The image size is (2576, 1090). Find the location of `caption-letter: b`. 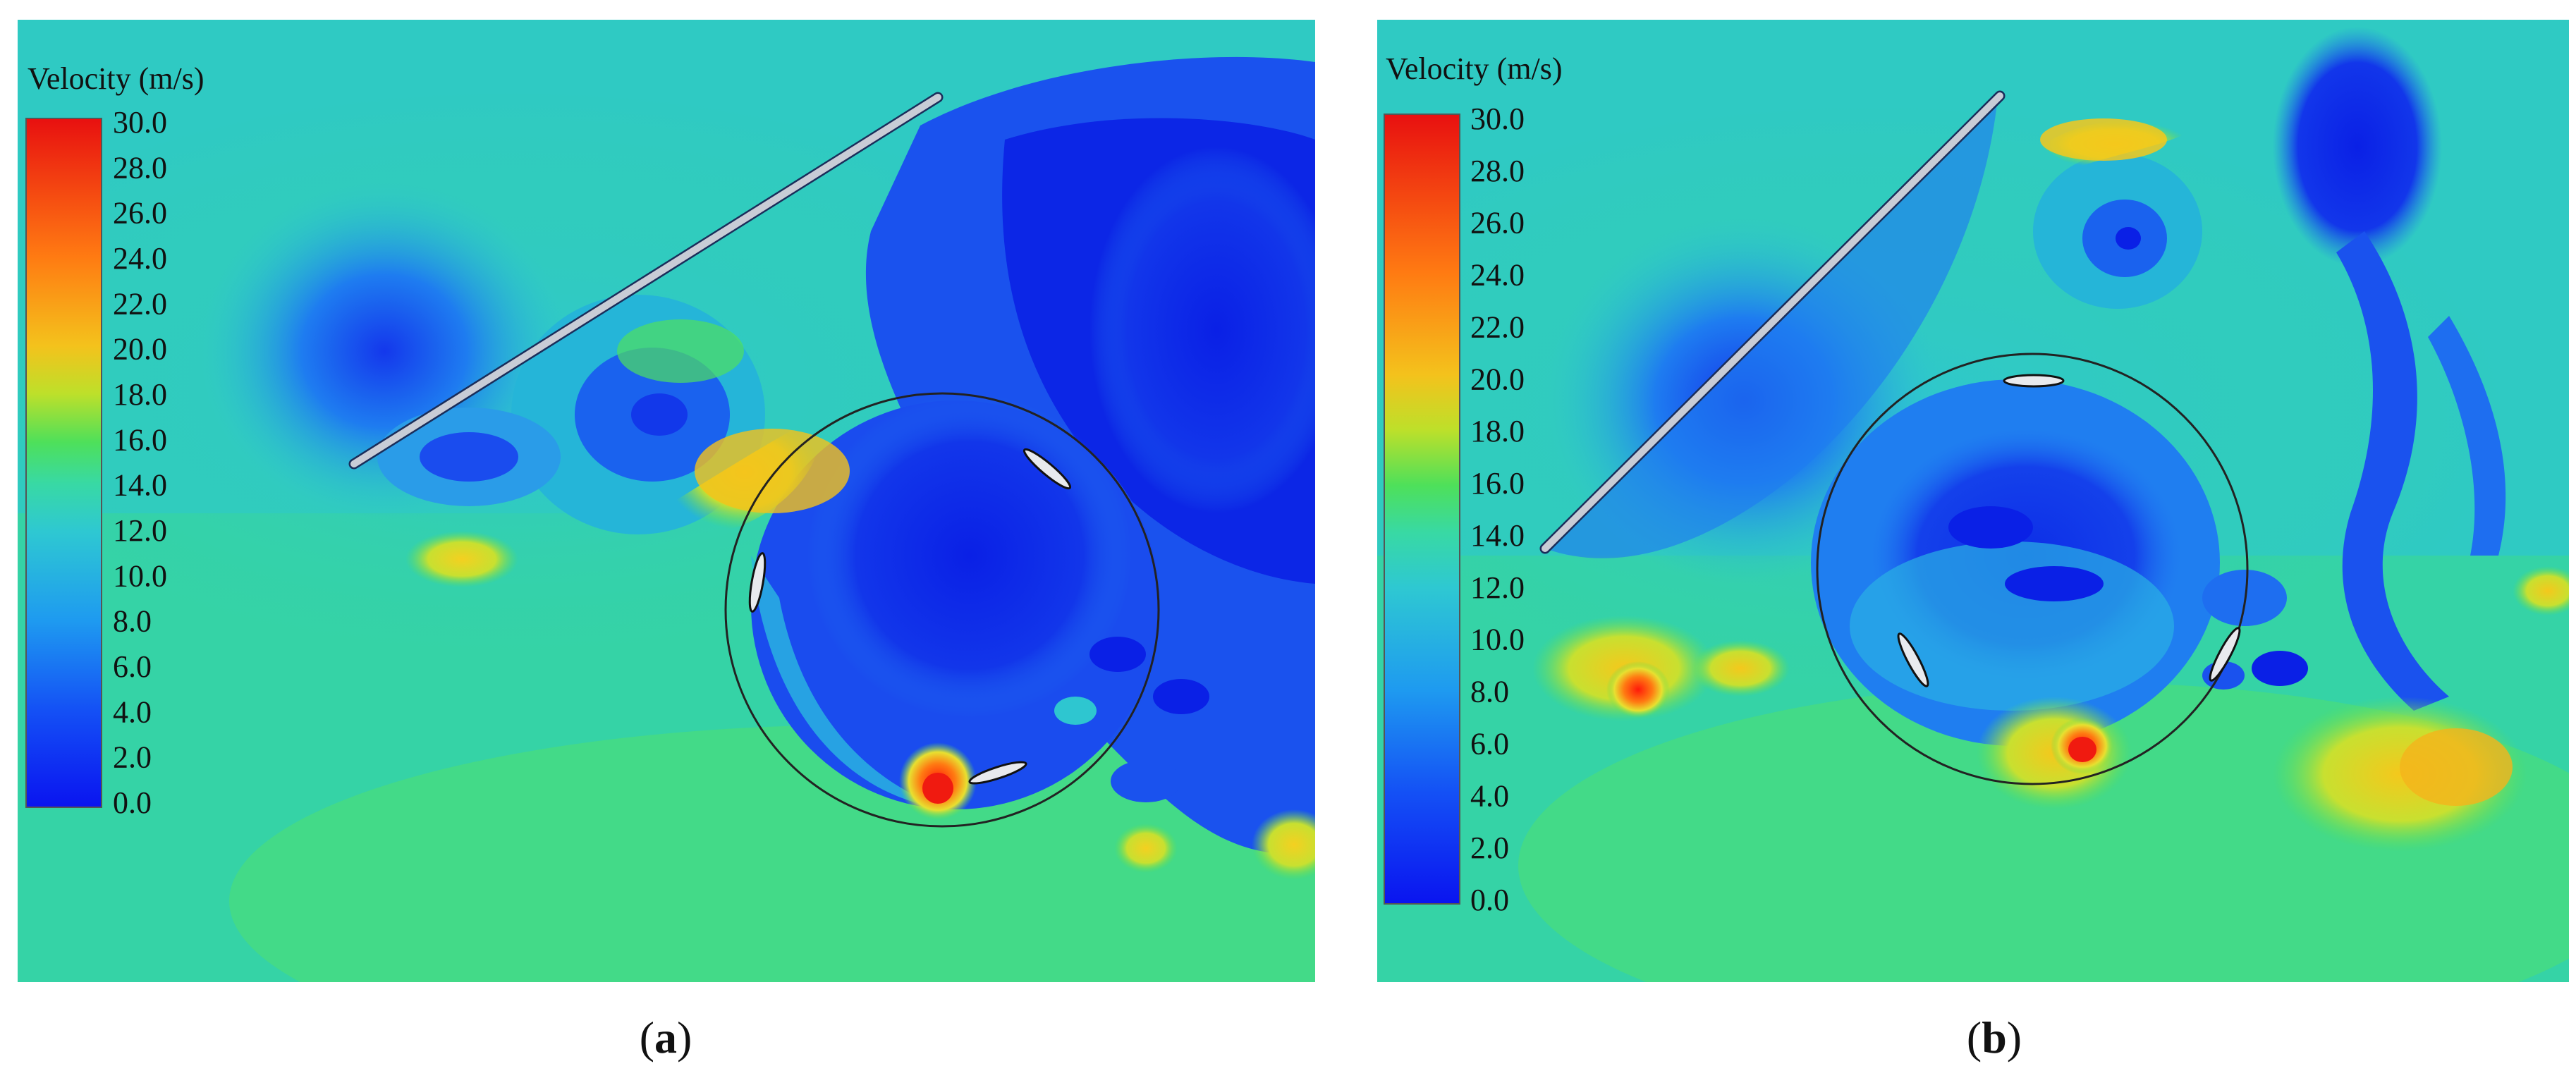

caption-letter: b is located at coordinates (1995, 1037).